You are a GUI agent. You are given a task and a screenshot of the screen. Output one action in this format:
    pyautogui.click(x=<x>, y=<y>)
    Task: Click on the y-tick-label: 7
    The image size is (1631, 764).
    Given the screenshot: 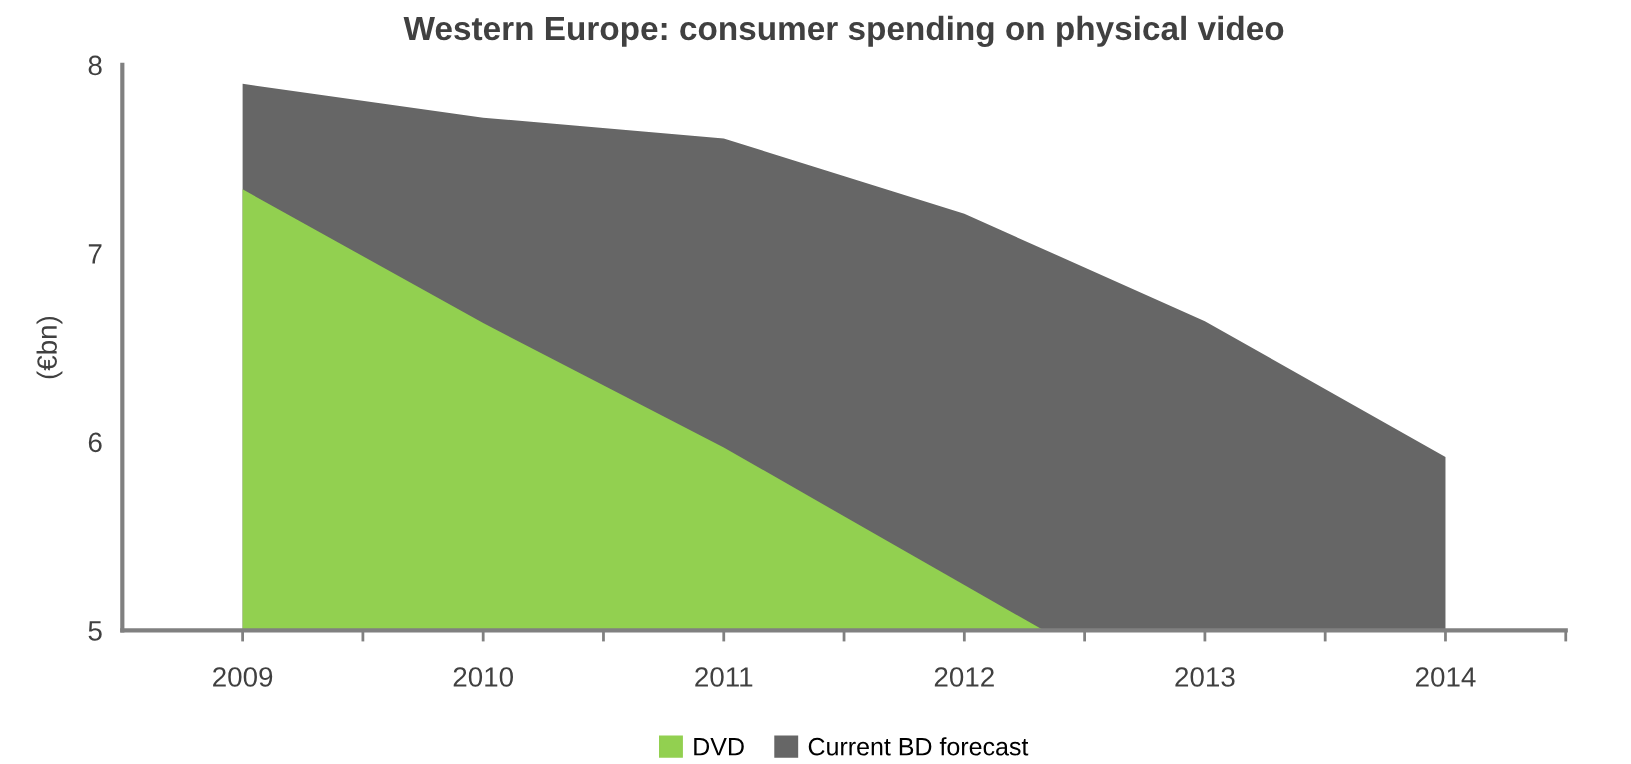 What is the action you would take?
    pyautogui.click(x=95, y=254)
    